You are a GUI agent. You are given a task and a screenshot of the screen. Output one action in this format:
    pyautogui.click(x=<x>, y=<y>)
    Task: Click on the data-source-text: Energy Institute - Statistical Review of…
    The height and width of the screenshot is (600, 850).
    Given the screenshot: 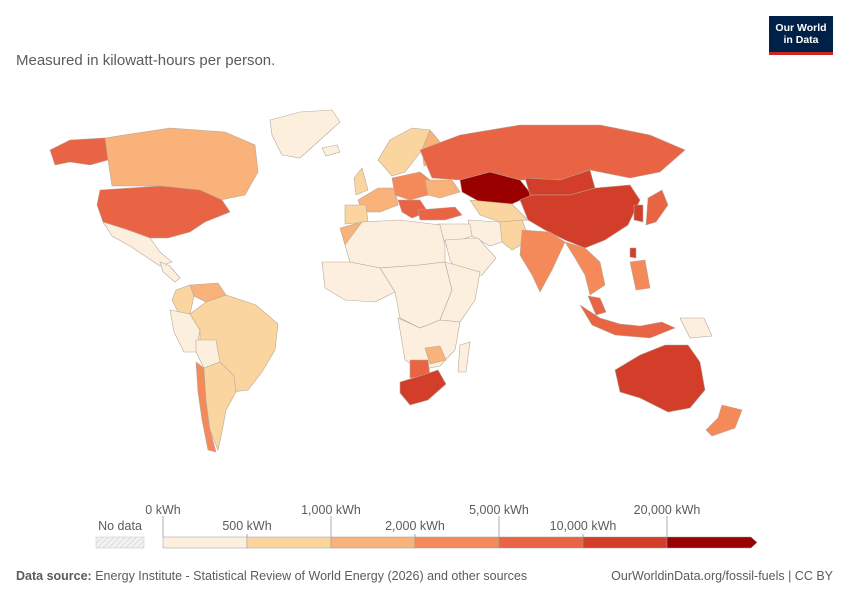 What is the action you would take?
    pyautogui.click(x=311, y=576)
    